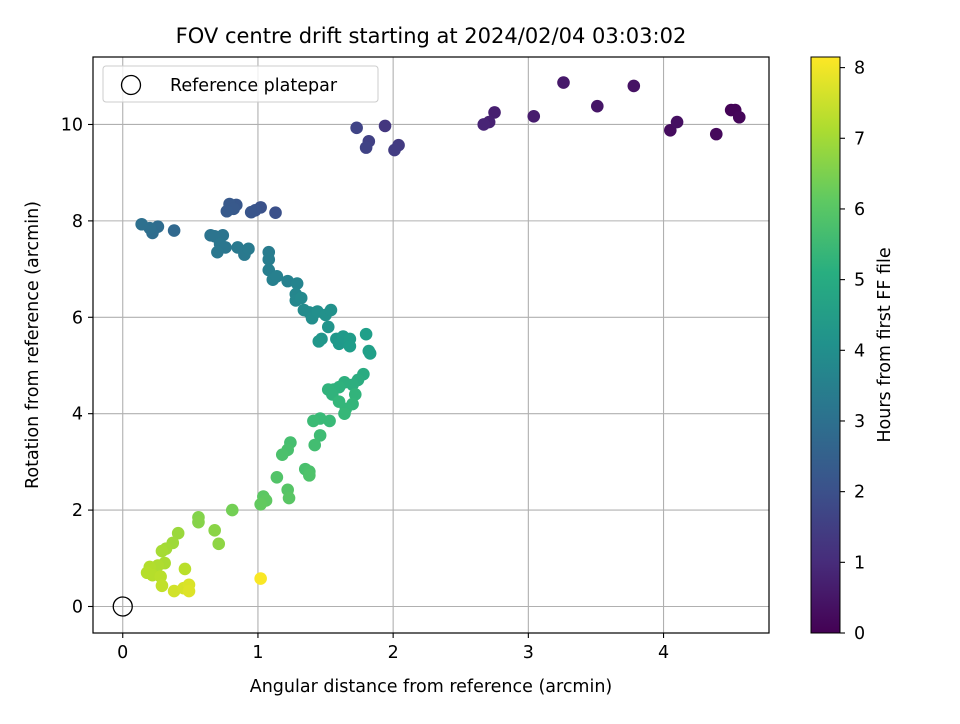 Image resolution: width=960 pixels, height=724 pixels. Describe the element at coordinates (72, 125) in the screenshot. I see `y-tick-label: 10` at that location.